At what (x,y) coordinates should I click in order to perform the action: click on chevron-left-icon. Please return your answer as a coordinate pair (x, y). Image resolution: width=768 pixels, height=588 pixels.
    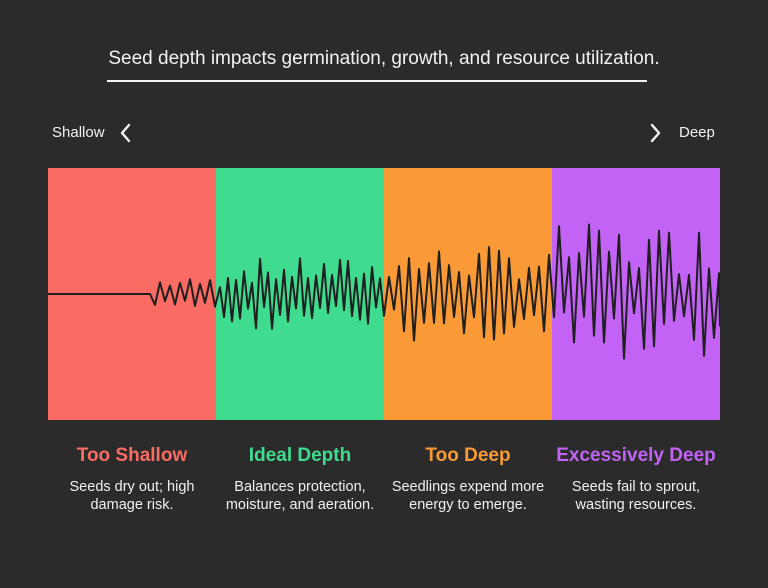
    Looking at the image, I should click on (125, 133).